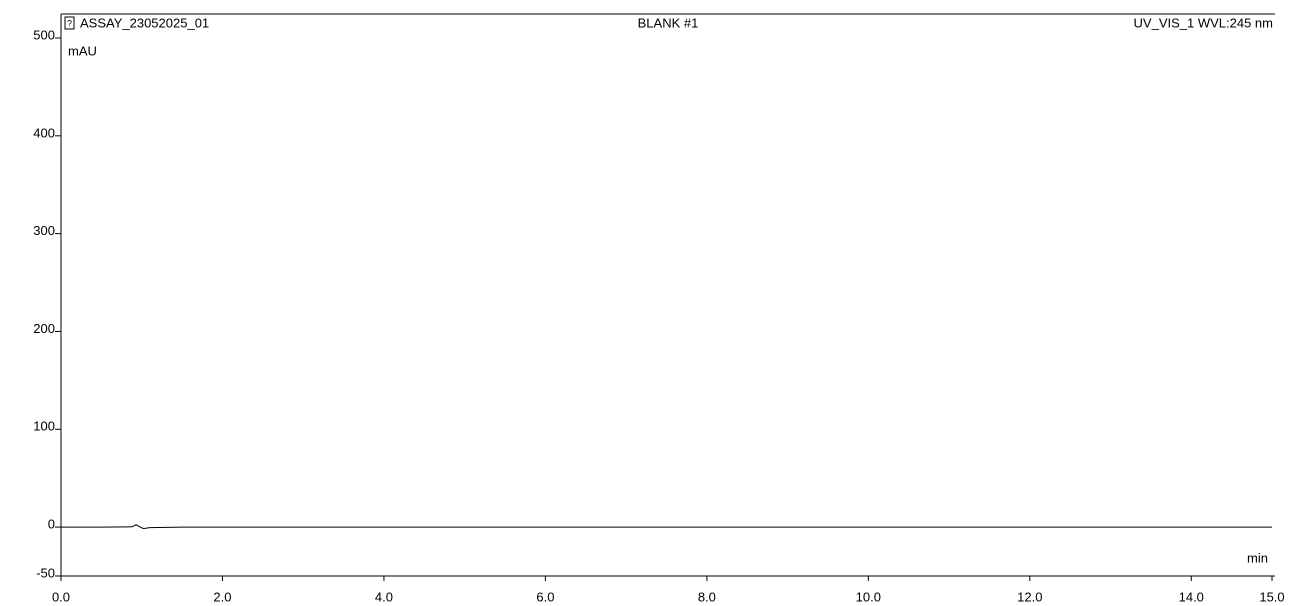 Image resolution: width=1292 pixels, height=606 pixels. I want to click on x-tick-label: 15.0, so click(1271, 596).